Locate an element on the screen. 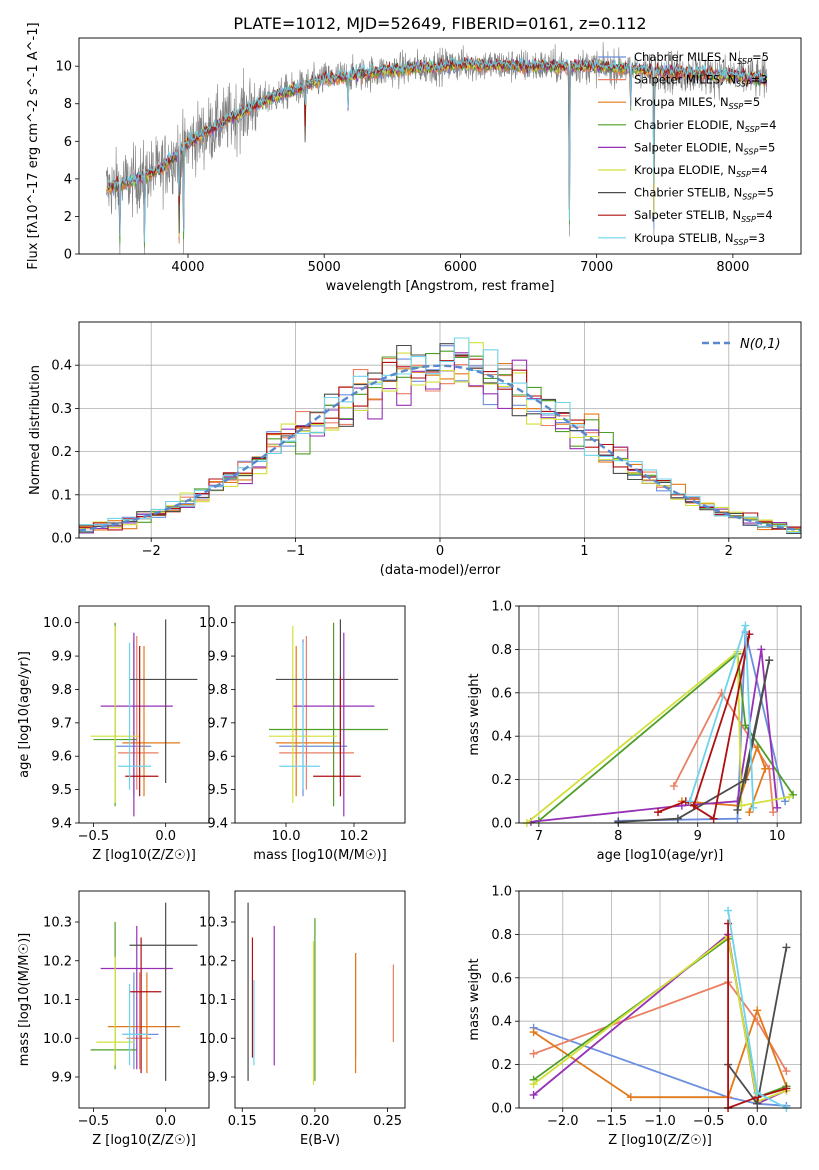  mass_vs_Z-frame is located at coordinates (144, 999).